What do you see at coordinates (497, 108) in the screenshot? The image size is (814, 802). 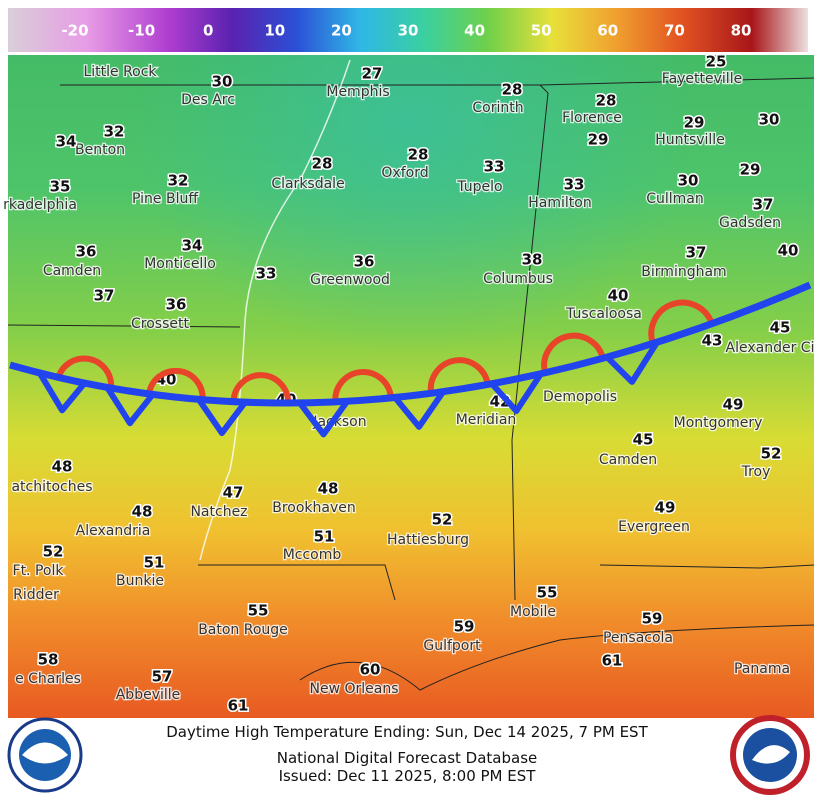 I see `place-name: Corinth` at bounding box center [497, 108].